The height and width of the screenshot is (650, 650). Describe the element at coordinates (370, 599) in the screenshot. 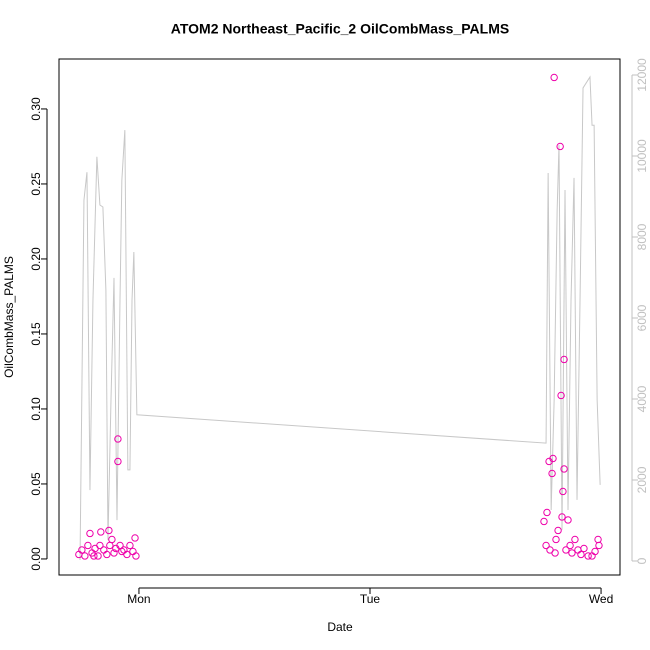

I see `x-tick-label: Tue` at that location.